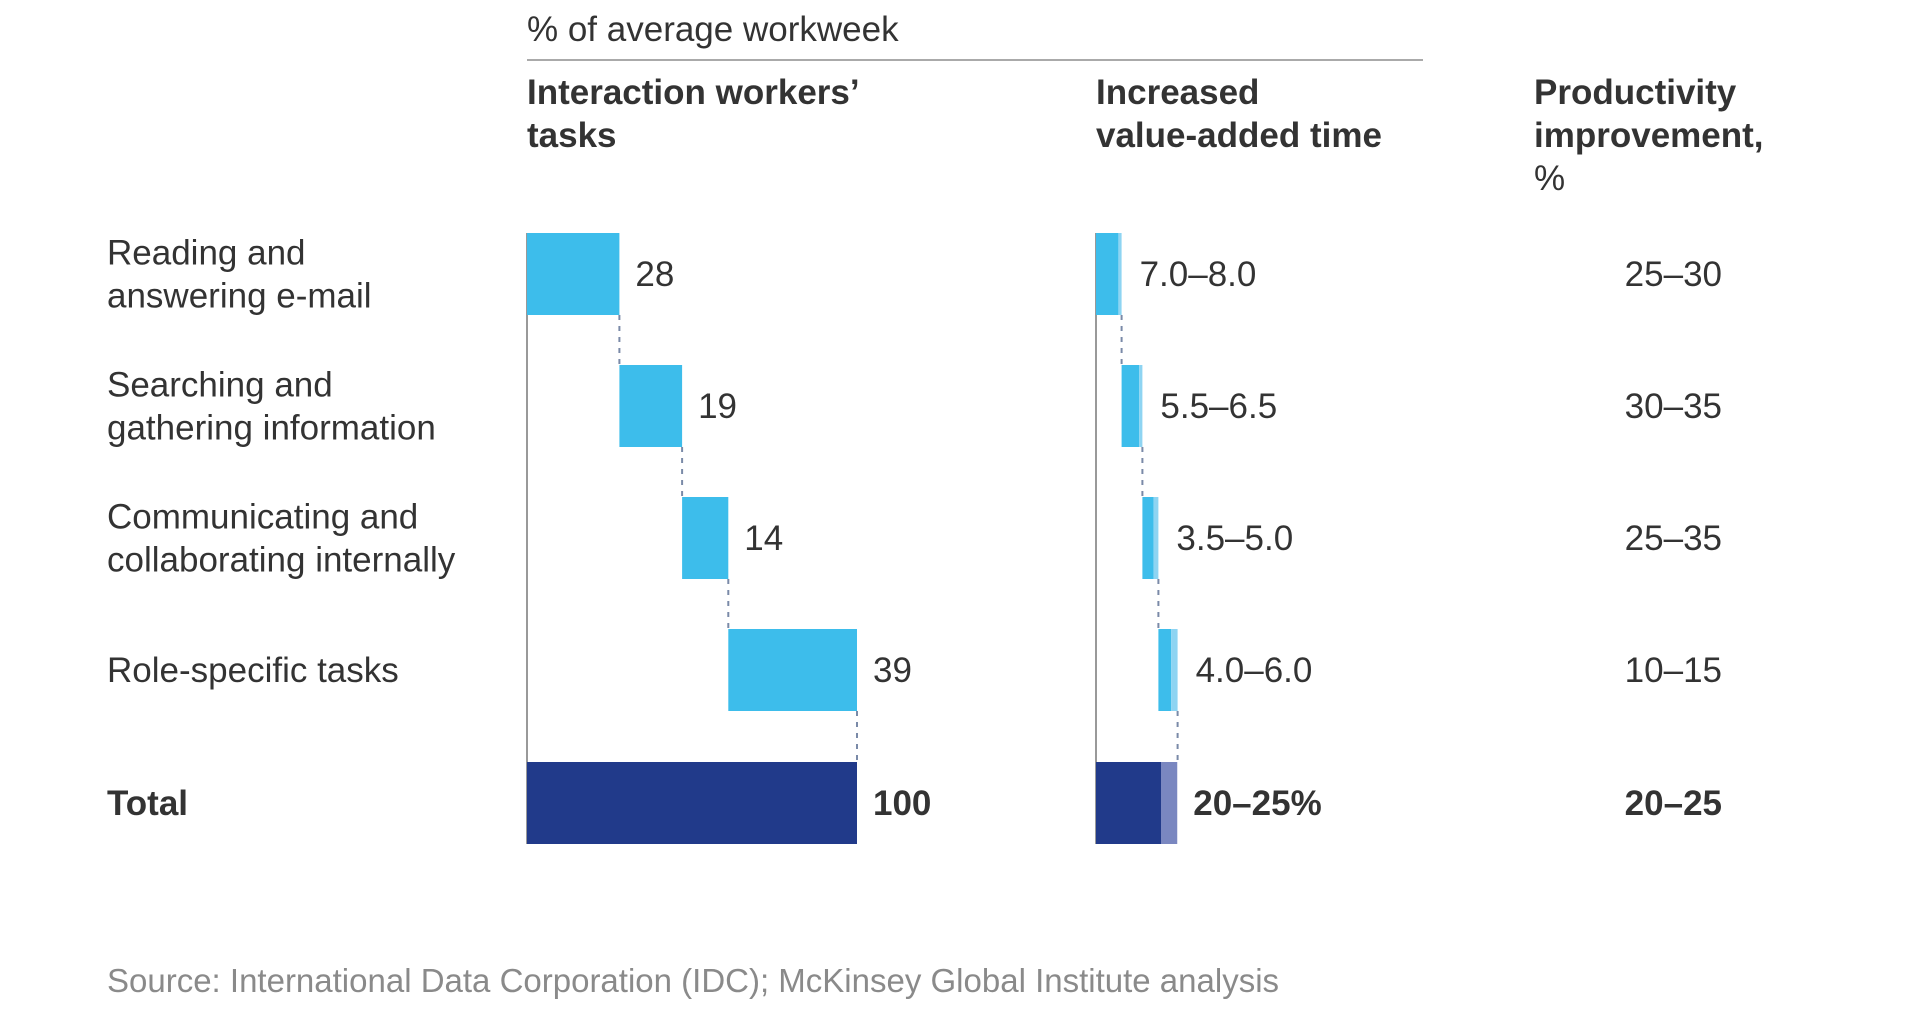 The width and height of the screenshot is (1920, 1021). What do you see at coordinates (1177, 92) in the screenshot?
I see `header-value-line1: Increased` at bounding box center [1177, 92].